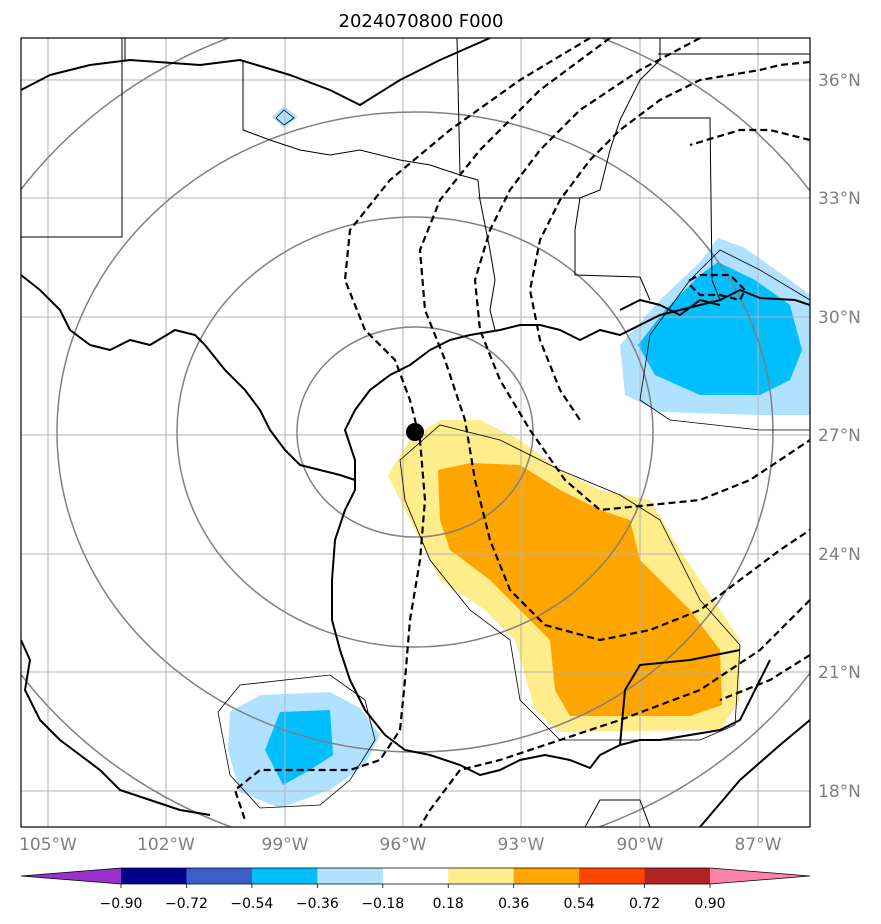 The width and height of the screenshot is (881, 924). I want to click on rio-grande-east, so click(280, 412).